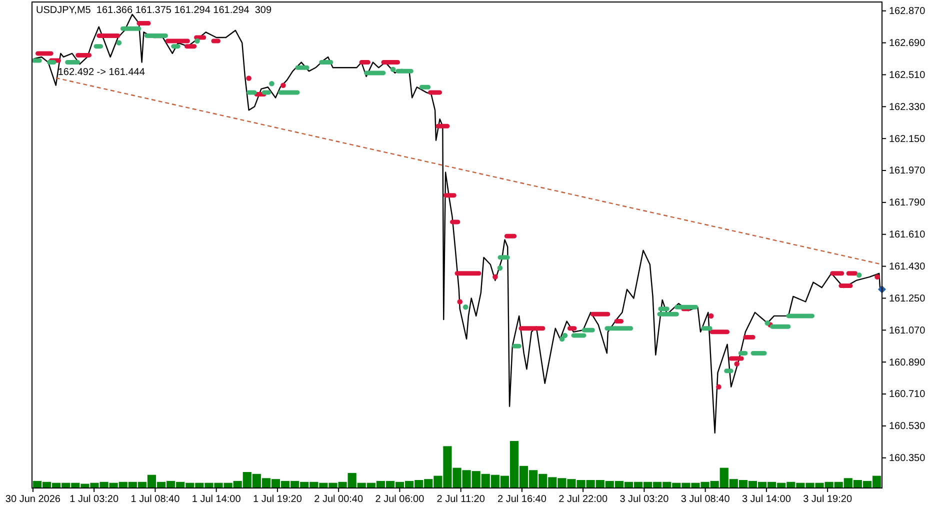 The height and width of the screenshot is (506, 932). I want to click on x-tick-label: 2 Jul 16:40, so click(522, 500).